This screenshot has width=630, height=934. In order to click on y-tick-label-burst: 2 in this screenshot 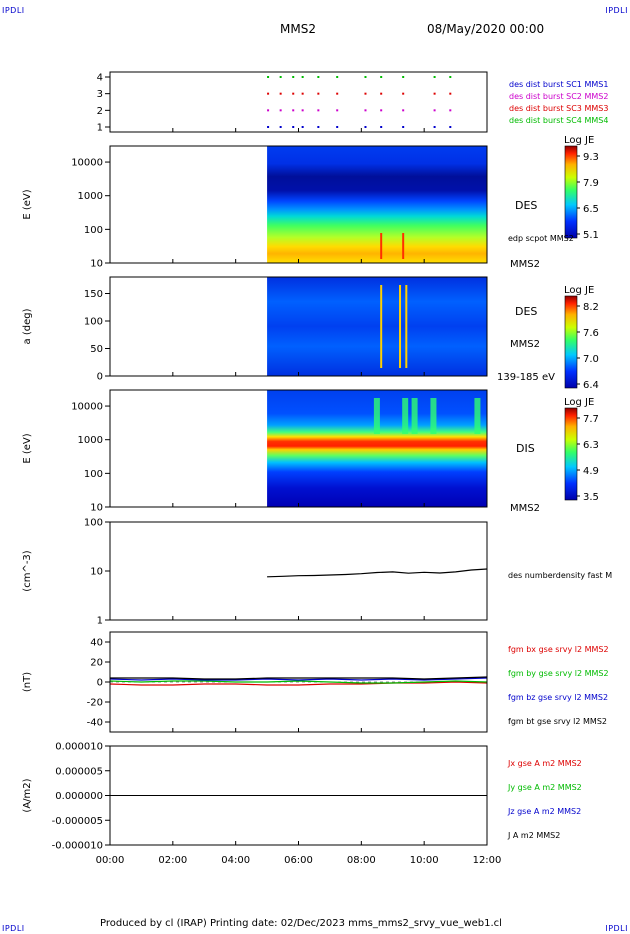, I will do `click(100, 111)`.